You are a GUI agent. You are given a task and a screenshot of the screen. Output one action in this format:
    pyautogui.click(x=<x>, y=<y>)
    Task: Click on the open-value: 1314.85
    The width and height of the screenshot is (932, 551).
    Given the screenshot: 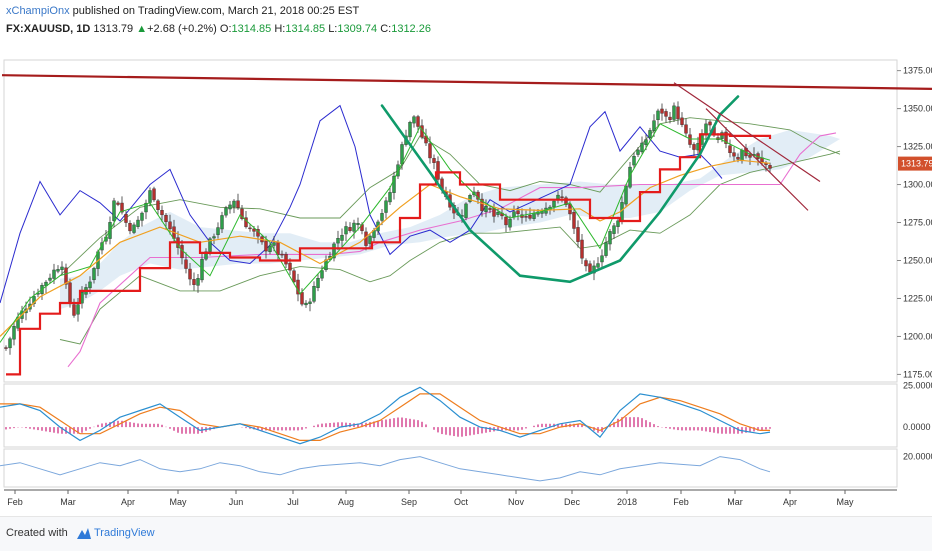 What is the action you would take?
    pyautogui.click(x=251, y=29)
    